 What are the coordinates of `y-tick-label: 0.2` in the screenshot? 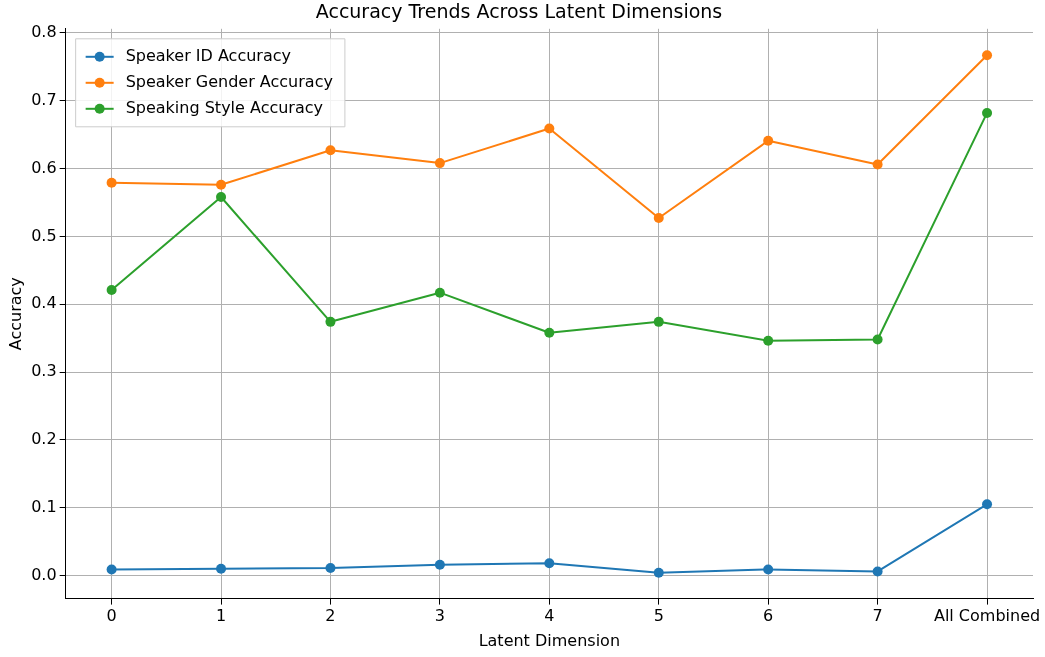 It's located at (44, 439).